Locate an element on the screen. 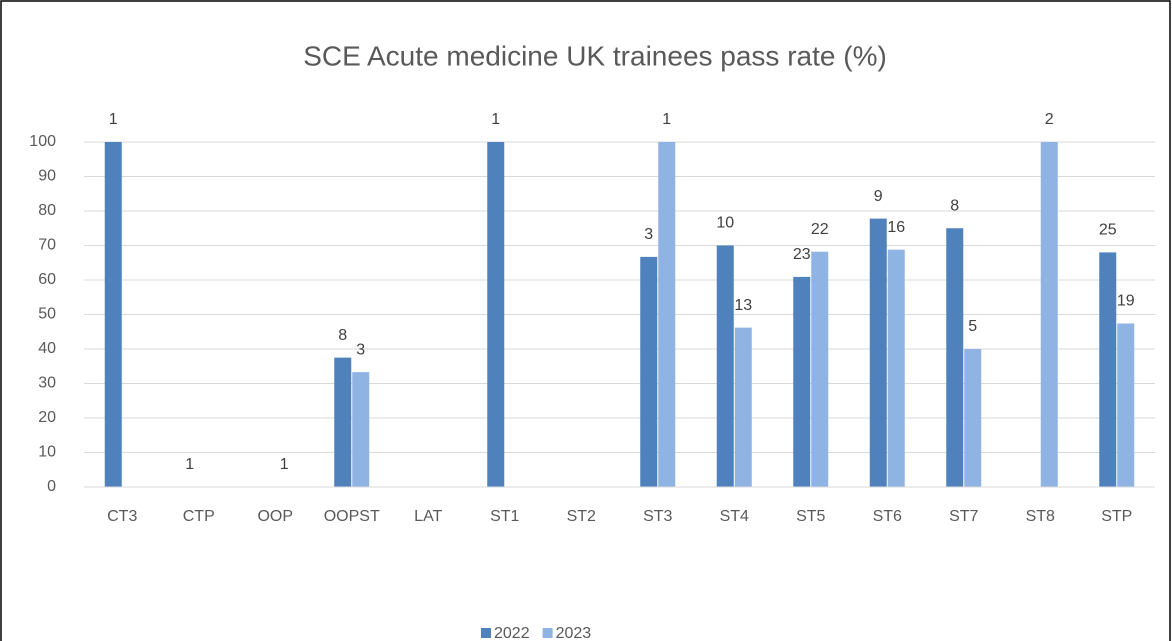  data-label: 9 is located at coordinates (878, 196).